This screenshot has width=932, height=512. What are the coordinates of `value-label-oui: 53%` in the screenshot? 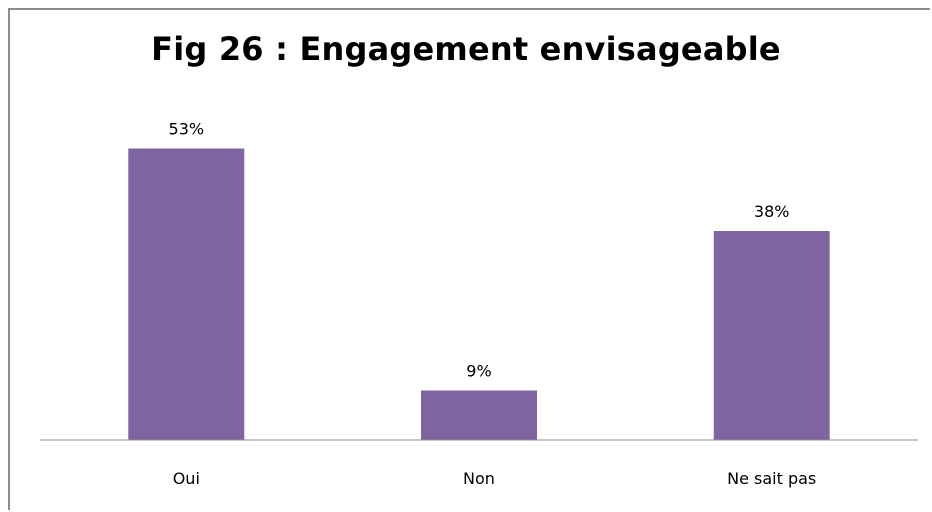 It's located at (187, 129).